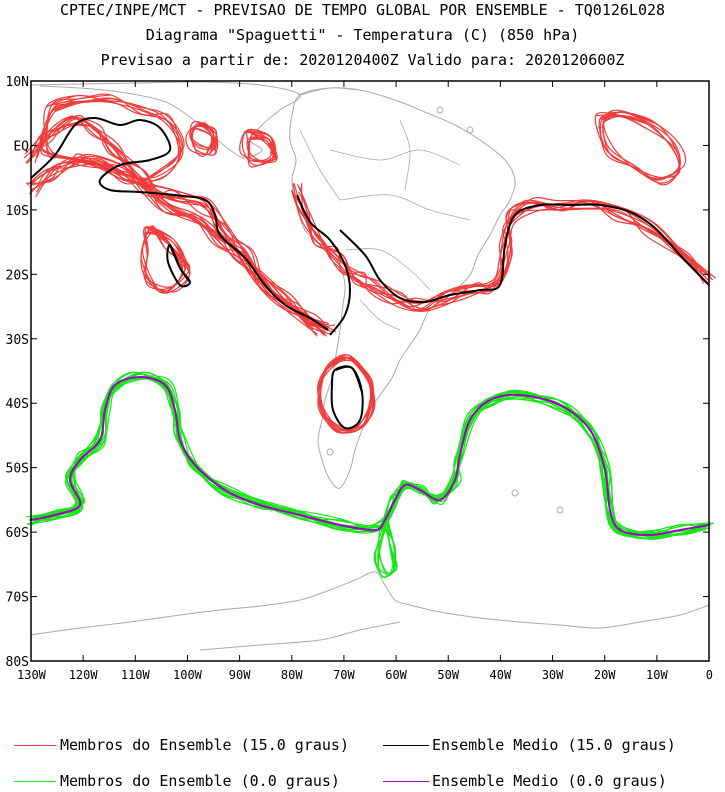 This screenshot has height=792, width=725. Describe the element at coordinates (369, 603) in the screenshot. I see `antarctica-coast` at that location.